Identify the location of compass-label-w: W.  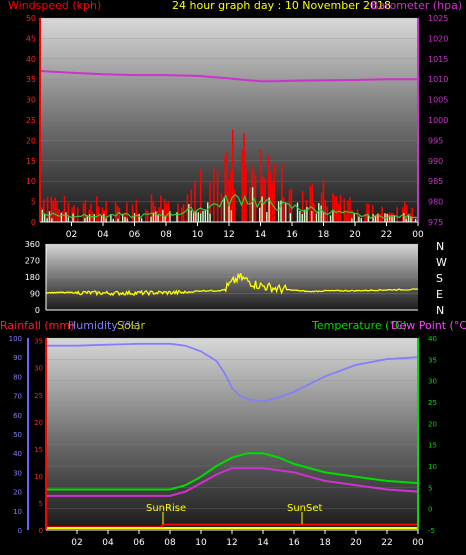
(441, 262).